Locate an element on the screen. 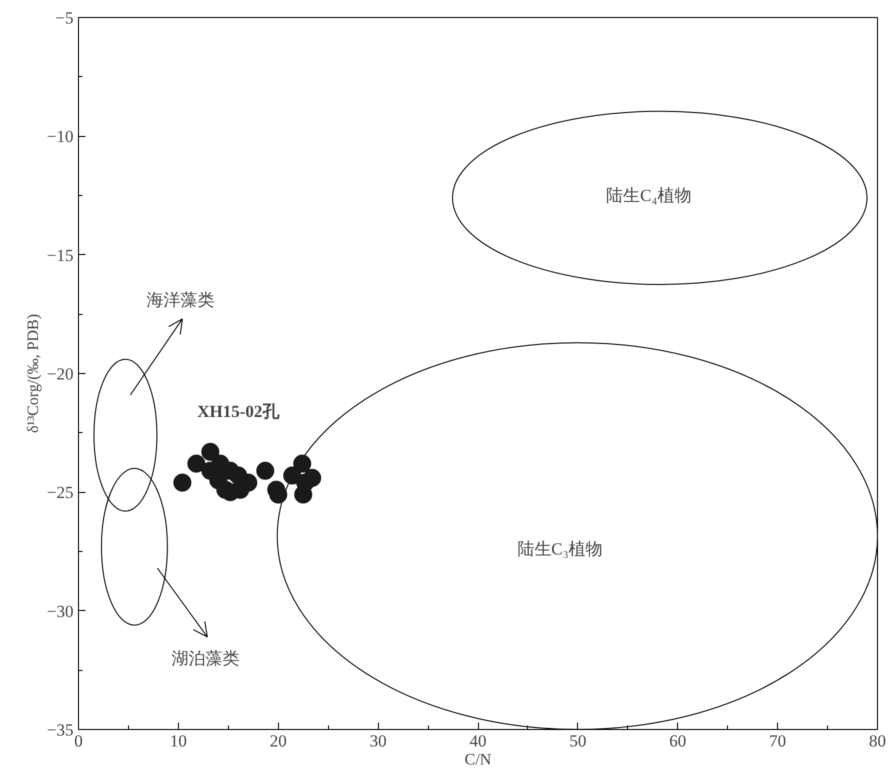 The width and height of the screenshot is (890, 771). annotation: 陆生C₃植物 is located at coordinates (560, 549).